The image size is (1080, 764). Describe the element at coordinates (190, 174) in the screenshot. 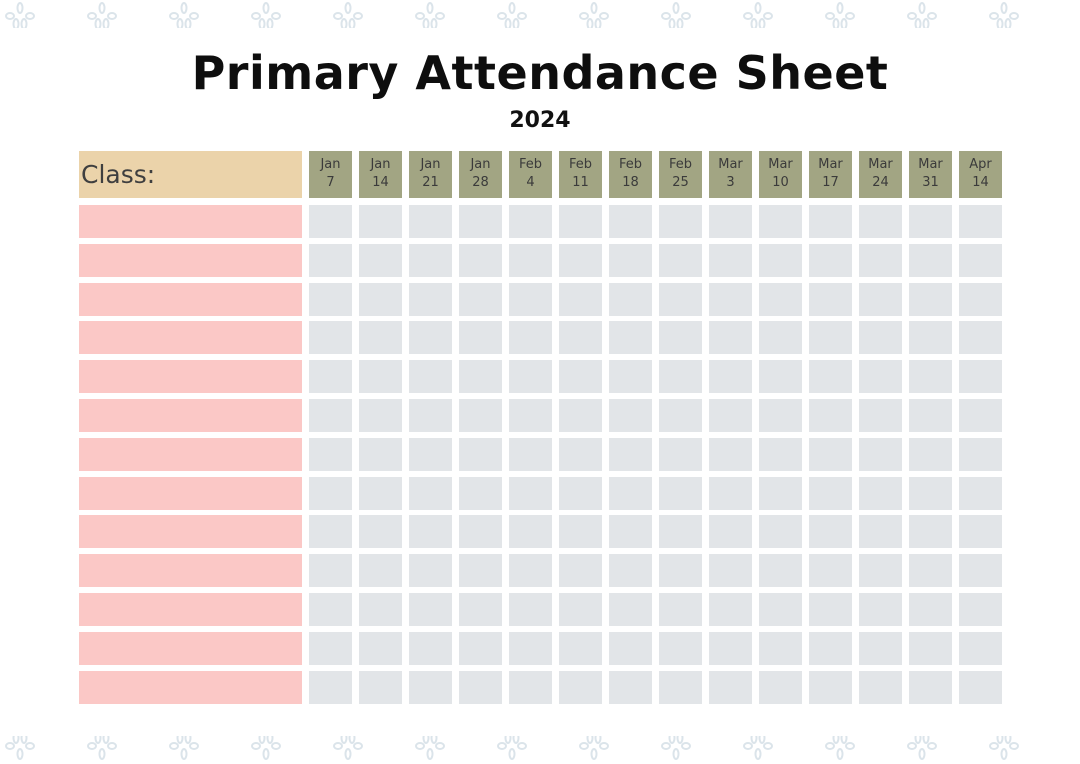

I see `class-field: Class:` at that location.